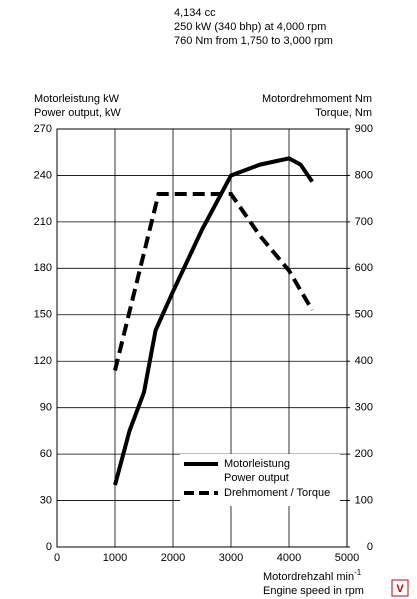 The image size is (417, 599). What do you see at coordinates (77, 113) in the screenshot?
I see `y-axis-label: Power output, kW` at bounding box center [77, 113].